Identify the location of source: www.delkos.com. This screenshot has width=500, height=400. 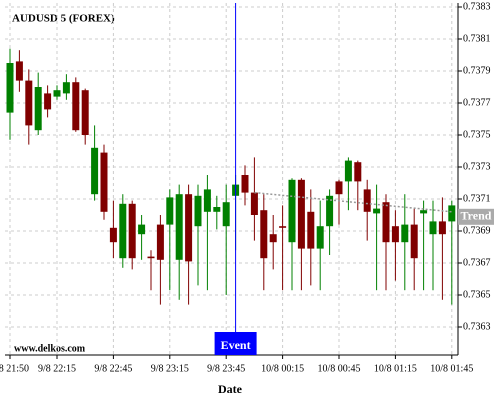
(50, 348).